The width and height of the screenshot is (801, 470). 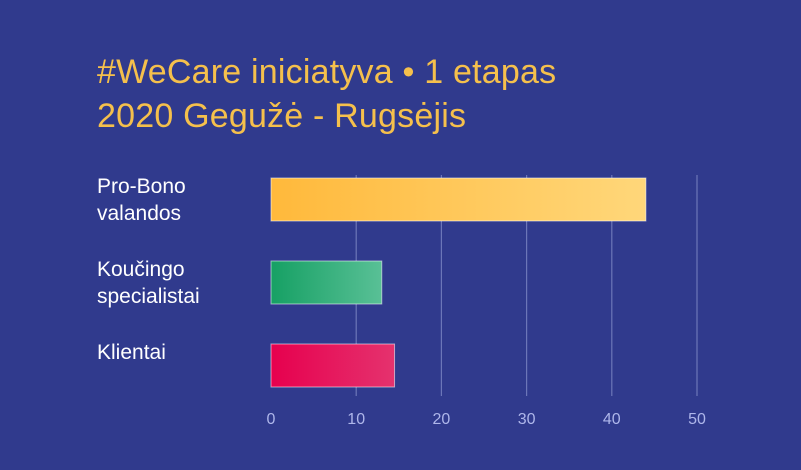 What do you see at coordinates (148, 283) in the screenshot?
I see `category-label-1: Koučingo specialistai` at bounding box center [148, 283].